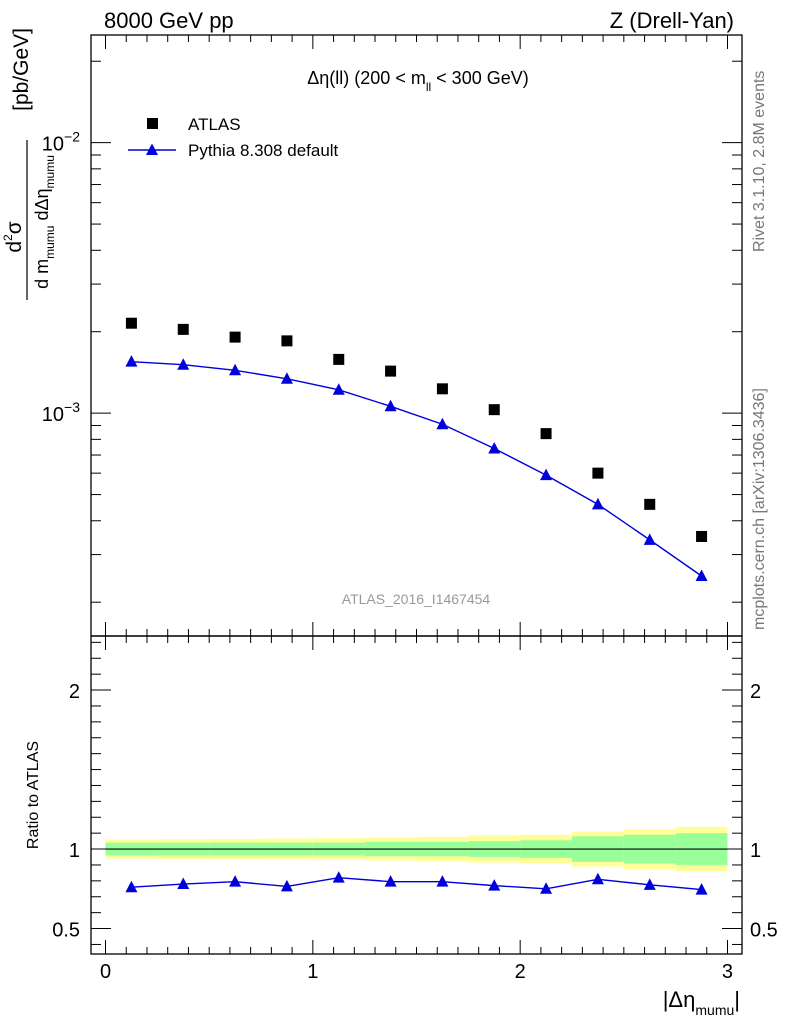 The height and width of the screenshot is (1024, 786). Describe the element at coordinates (714, 1010) in the screenshot. I see `xlabel-sub: mumu` at that location.